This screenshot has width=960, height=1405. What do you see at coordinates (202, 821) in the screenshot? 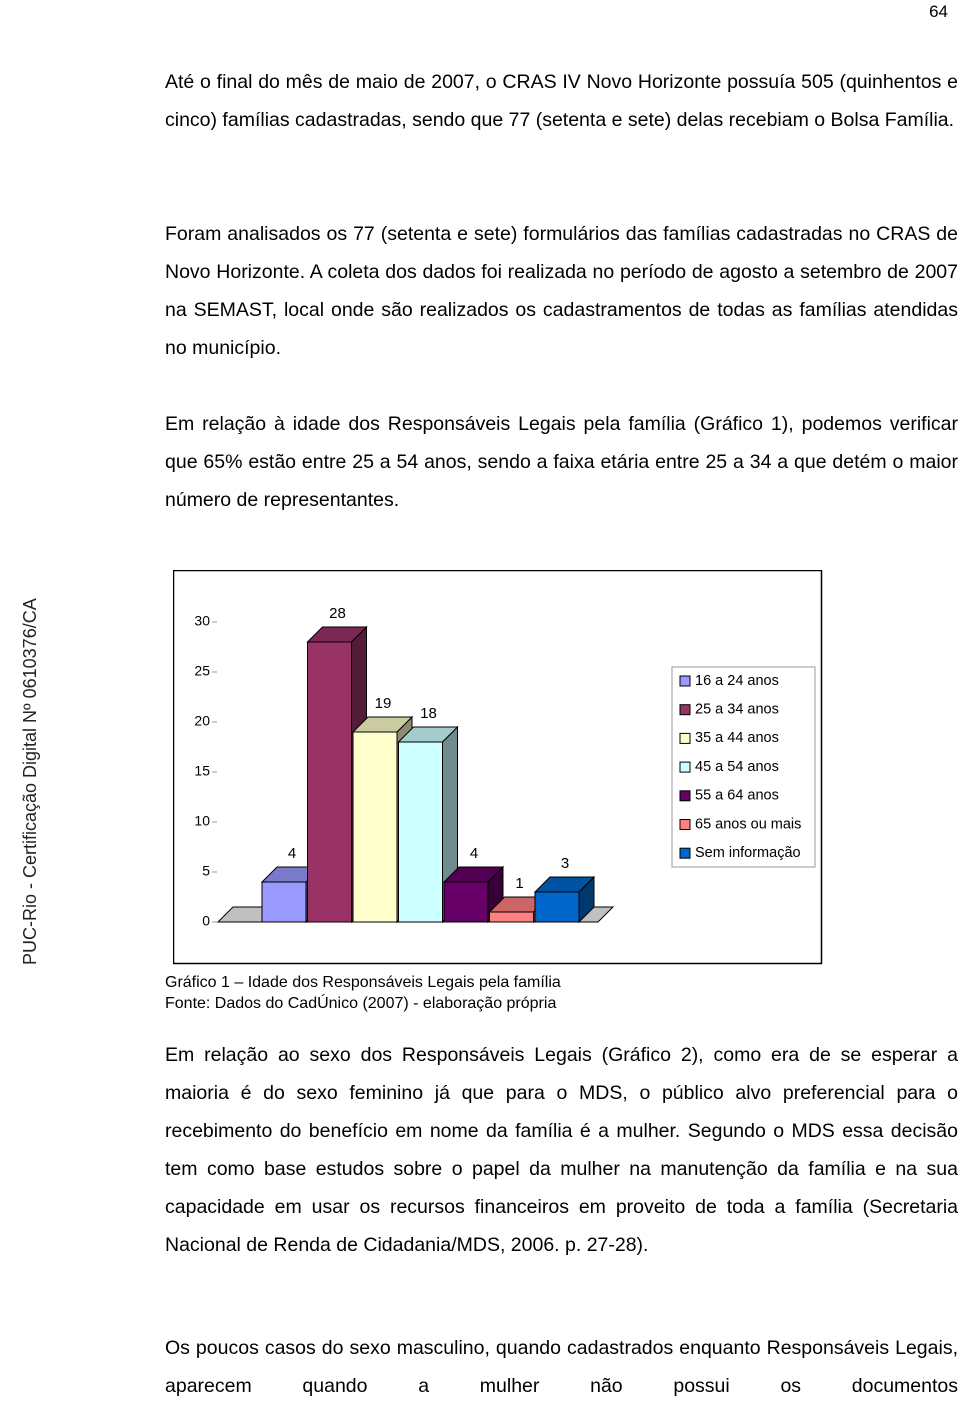
I see `y-tick-label: 10` at bounding box center [202, 821].